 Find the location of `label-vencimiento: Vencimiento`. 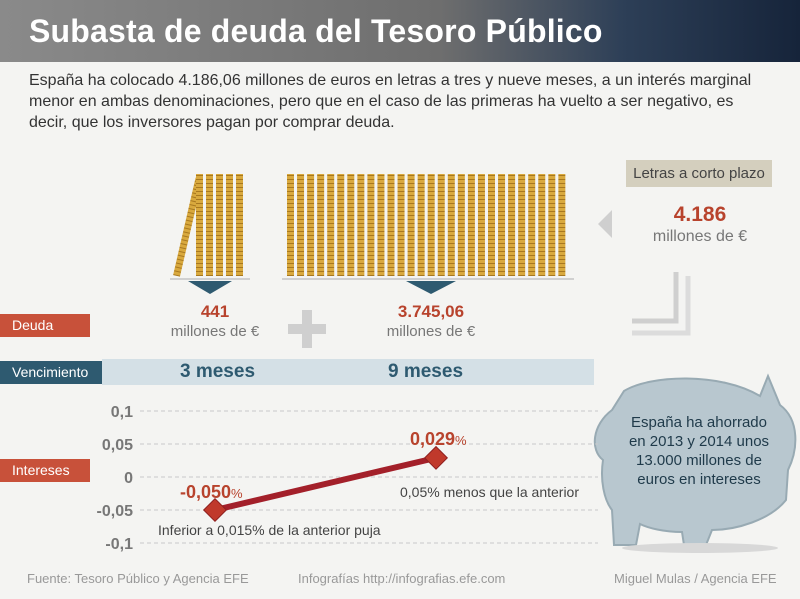

label-vencimiento: Vencimiento is located at coordinates (51, 372).